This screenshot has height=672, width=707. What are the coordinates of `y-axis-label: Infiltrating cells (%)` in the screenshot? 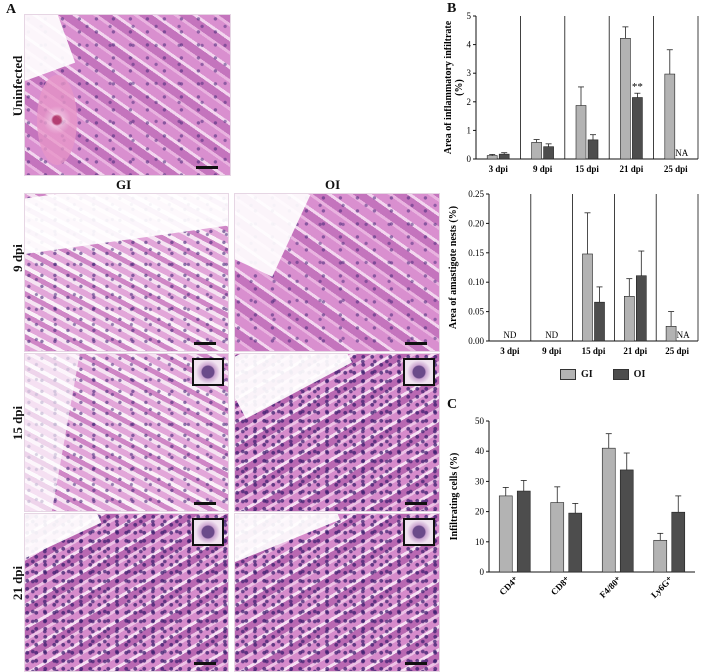 It's located at (454, 497).